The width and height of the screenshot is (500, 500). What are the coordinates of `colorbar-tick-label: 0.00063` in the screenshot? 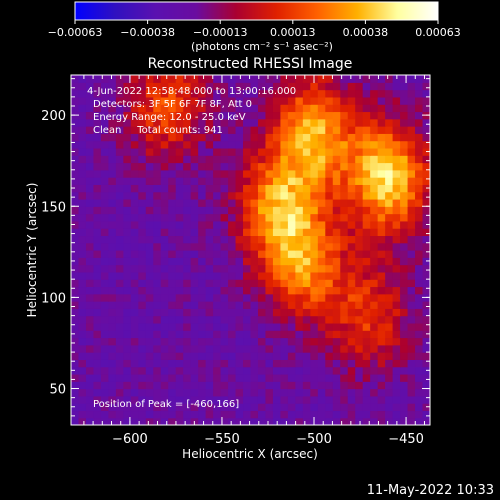 It's located at (438, 32).